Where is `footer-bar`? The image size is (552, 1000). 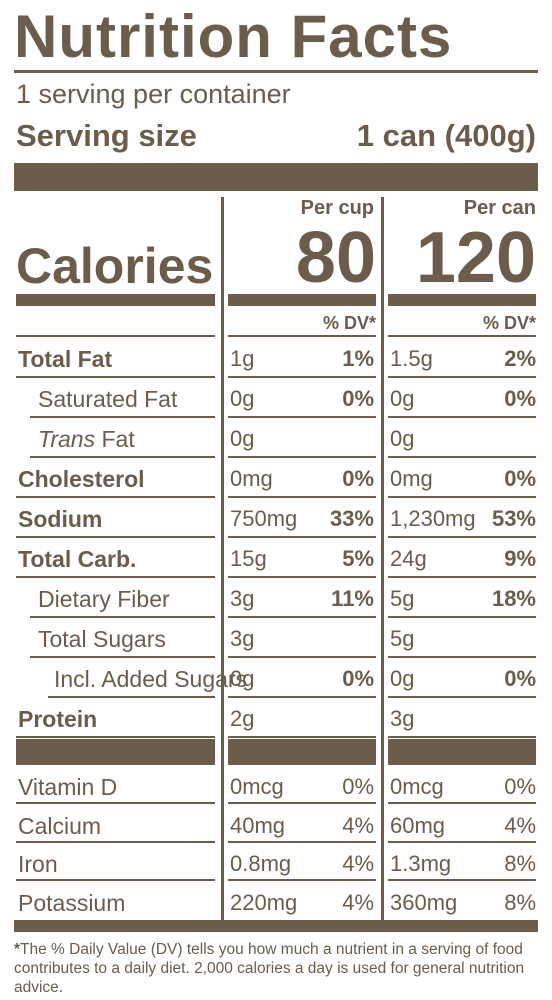
footer-bar is located at coordinates (276, 926).